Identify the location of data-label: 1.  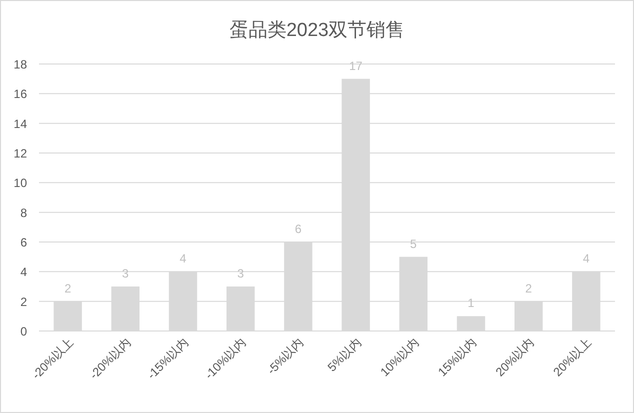
(471, 303).